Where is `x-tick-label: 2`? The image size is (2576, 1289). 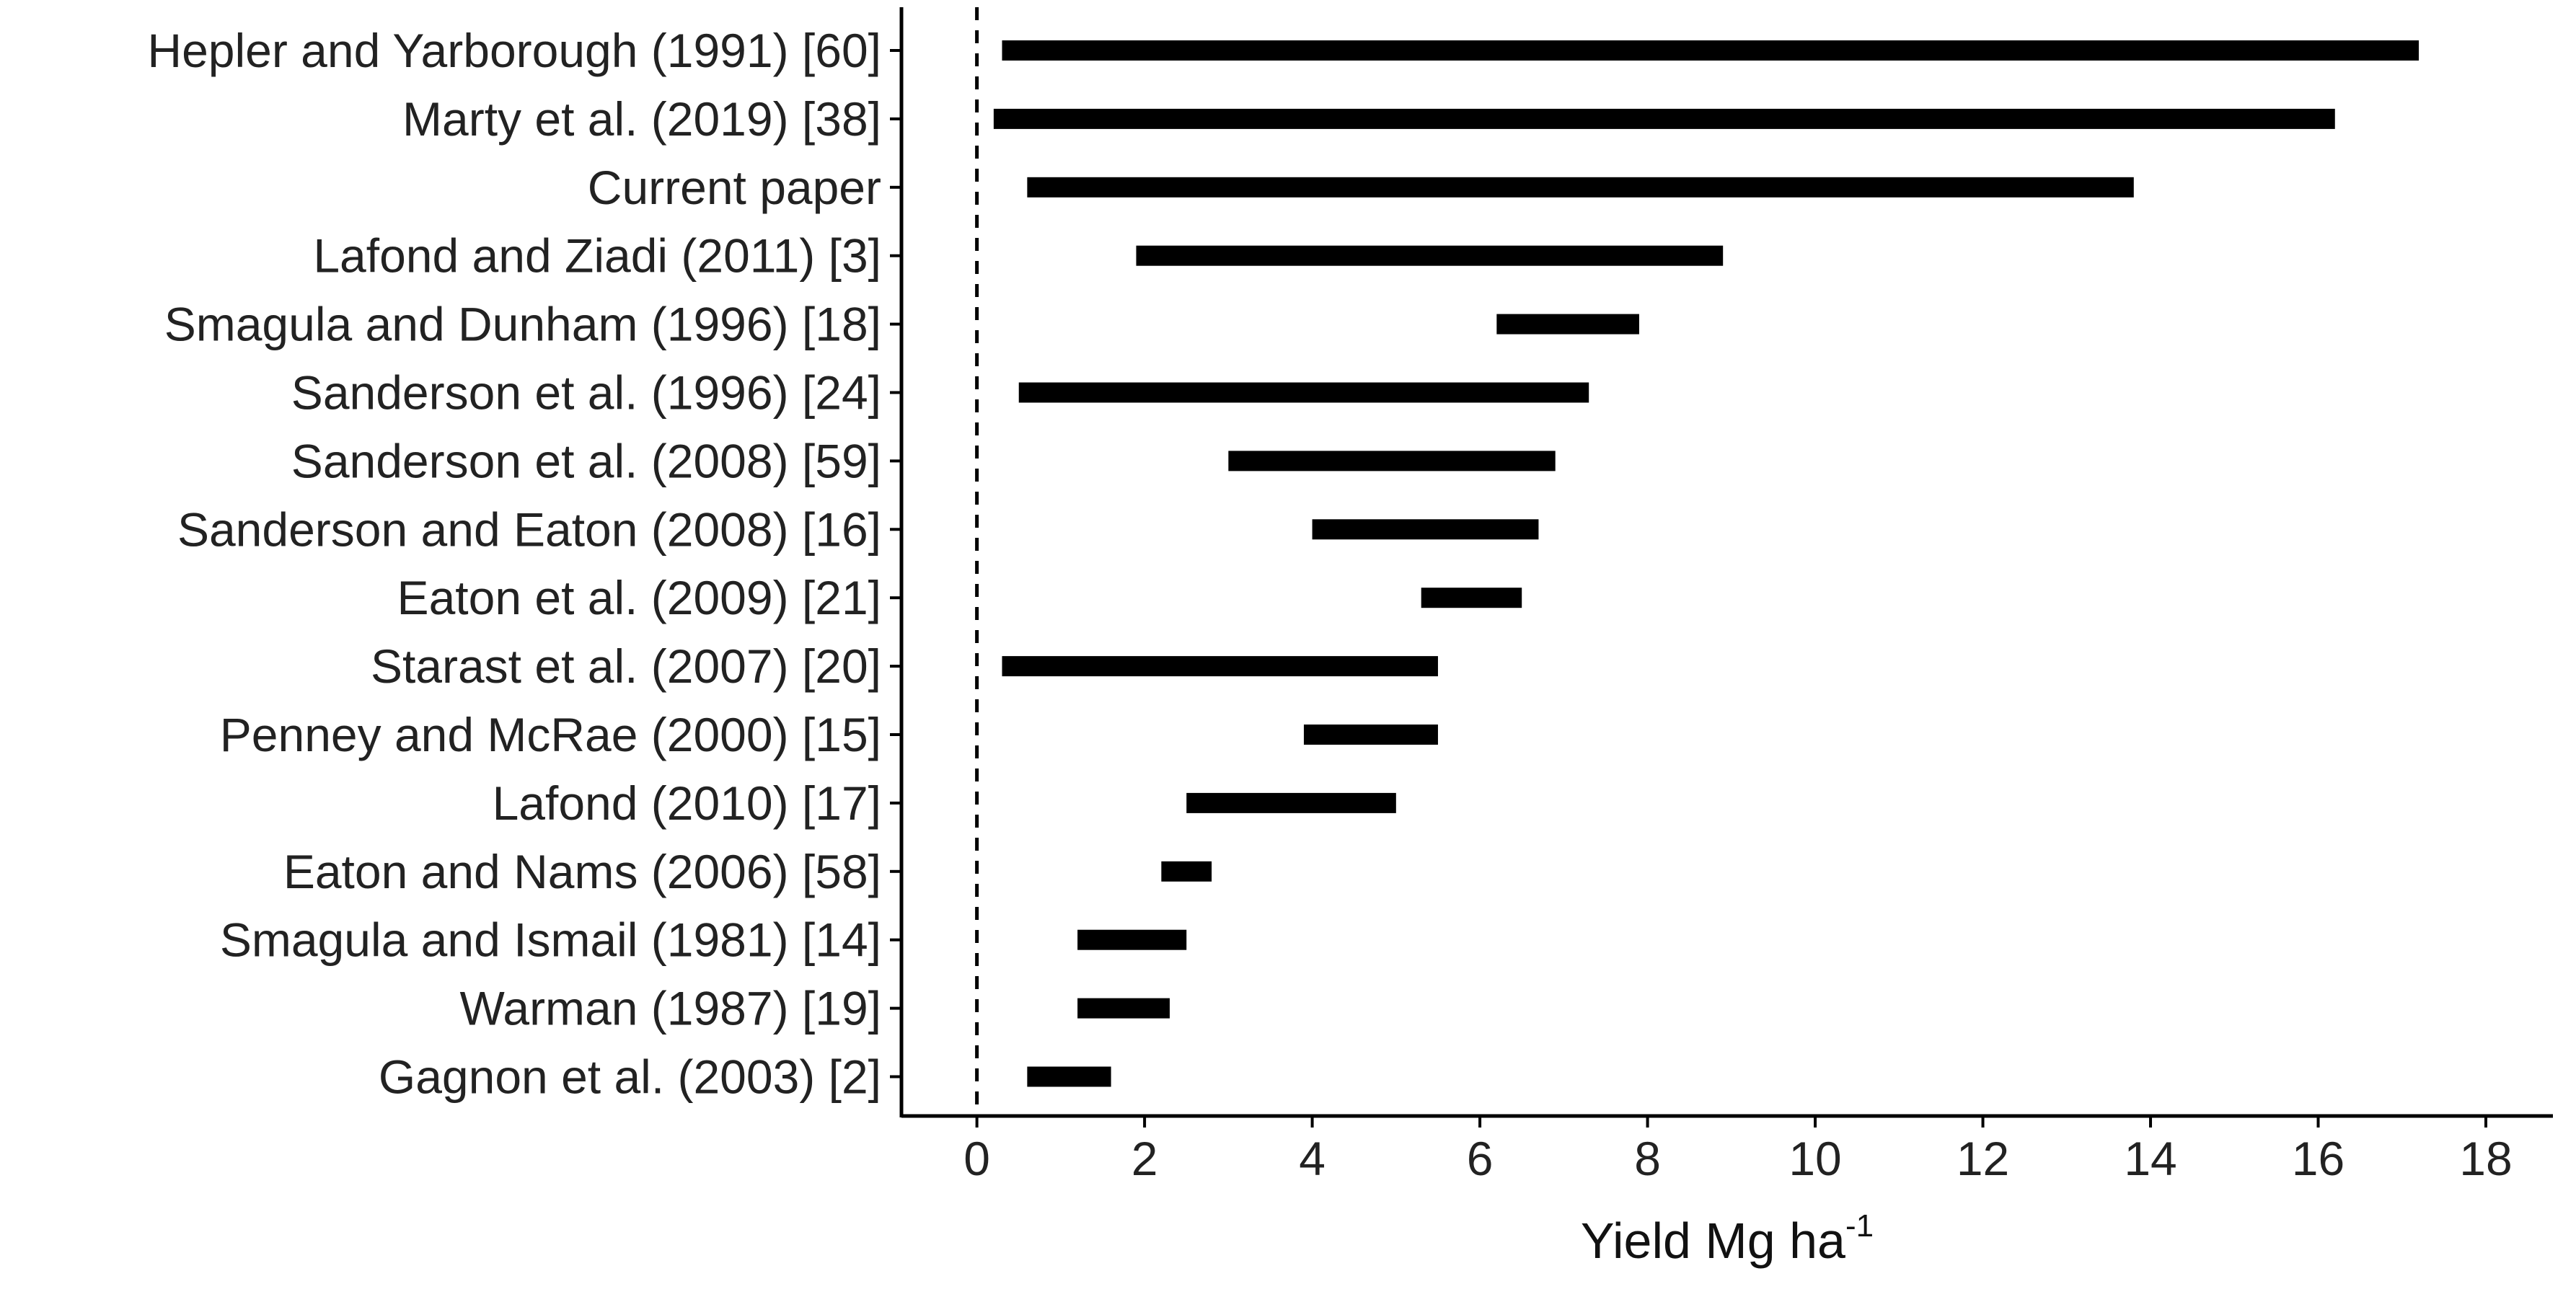 x-tick-label: 2 is located at coordinates (1145, 1158).